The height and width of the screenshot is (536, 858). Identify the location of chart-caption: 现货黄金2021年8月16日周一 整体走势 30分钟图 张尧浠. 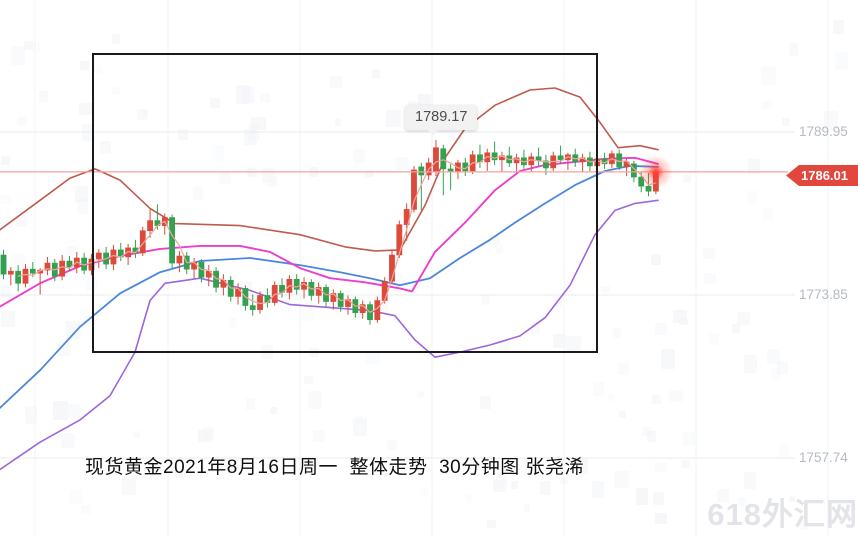
(334, 467).